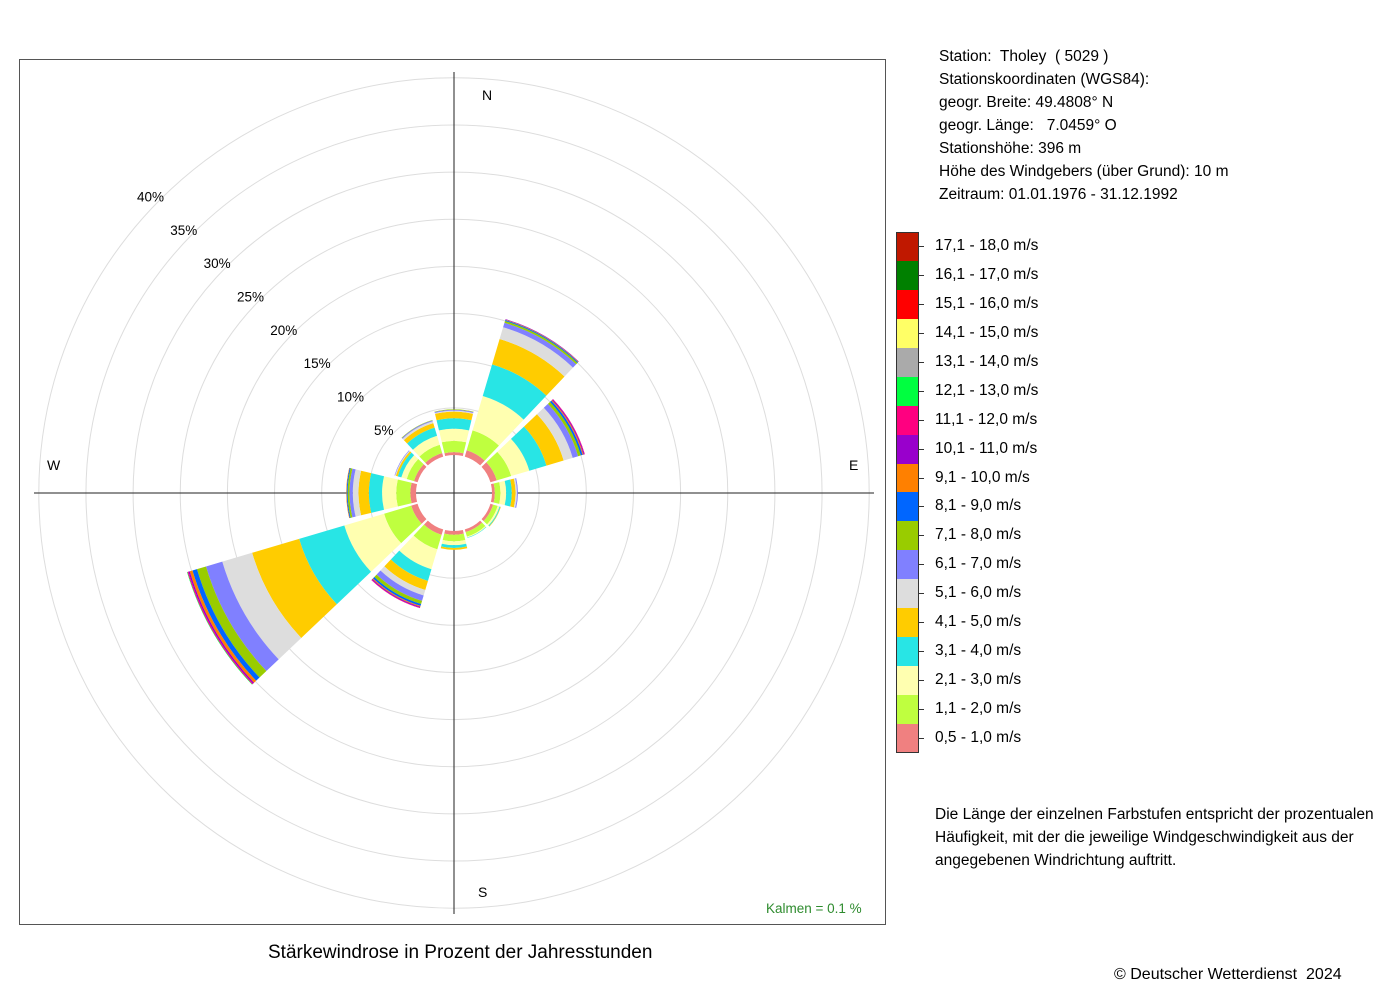 The width and height of the screenshot is (1400, 1000). I want to click on sector-300deg, so click(410, 466).